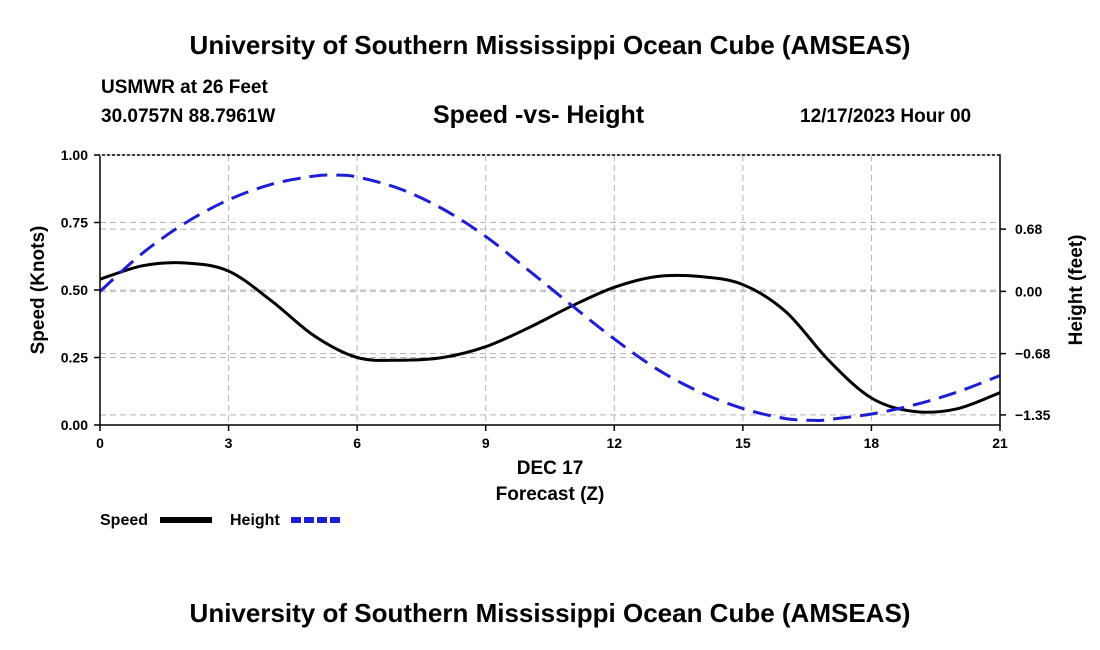  Describe the element at coordinates (550, 468) in the screenshot. I see `x-axis-date: DEC 17` at that location.